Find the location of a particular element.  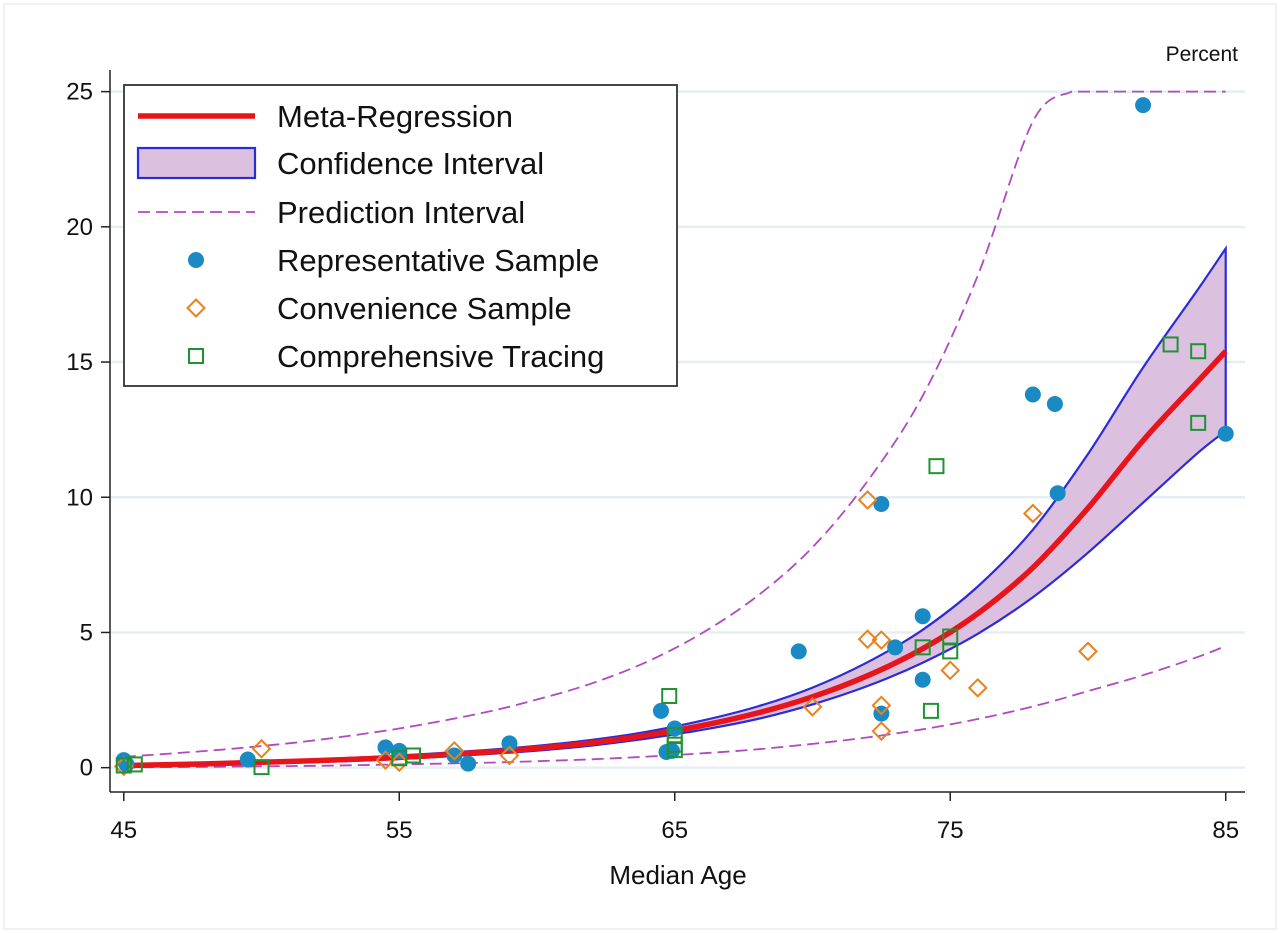

x-tick-label-55: 55 is located at coordinates (399, 830).